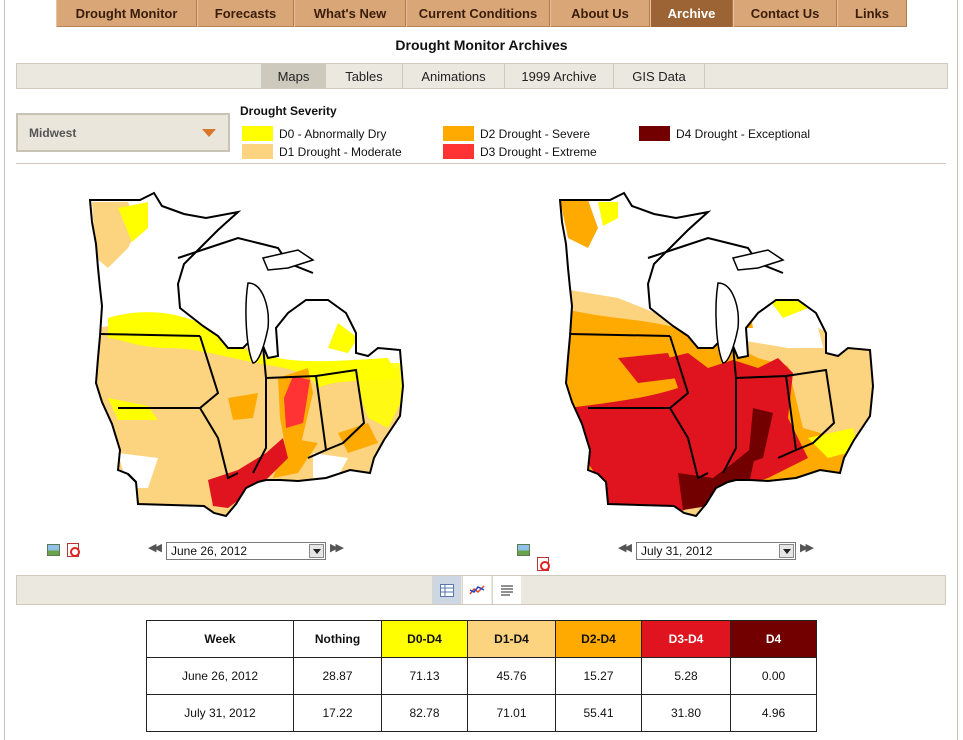  I want to click on nav-current-conditions: Current Conditions, so click(478, 13).